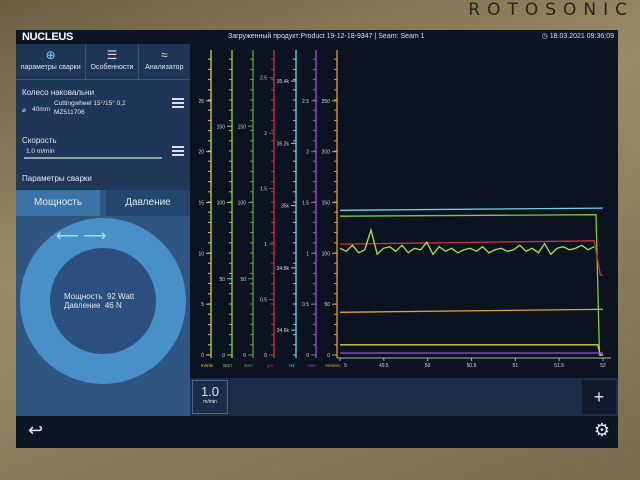 The width and height of the screenshot is (640, 480). Describe the element at coordinates (82, 305) in the screenshot. I see `pressure-label: Давление` at that location.